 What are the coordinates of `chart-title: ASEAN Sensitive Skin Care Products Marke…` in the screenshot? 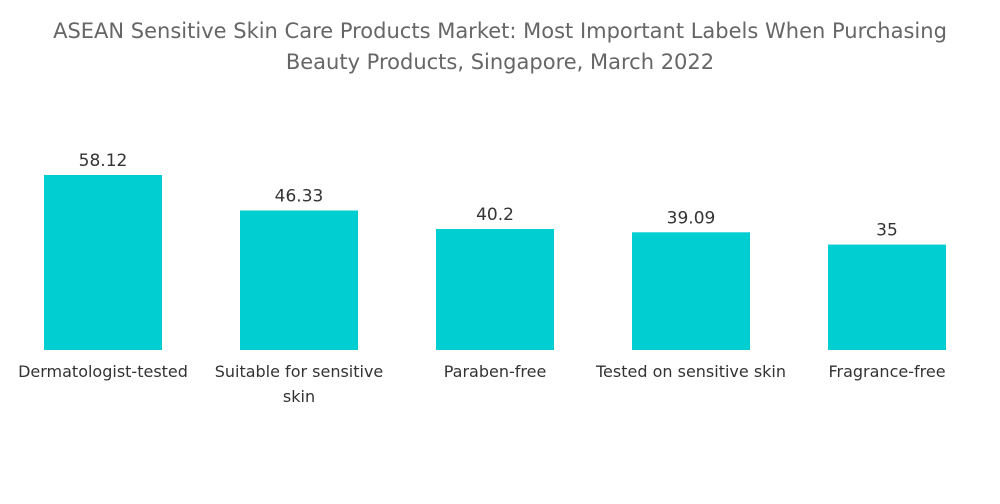 It's located at (500, 46).